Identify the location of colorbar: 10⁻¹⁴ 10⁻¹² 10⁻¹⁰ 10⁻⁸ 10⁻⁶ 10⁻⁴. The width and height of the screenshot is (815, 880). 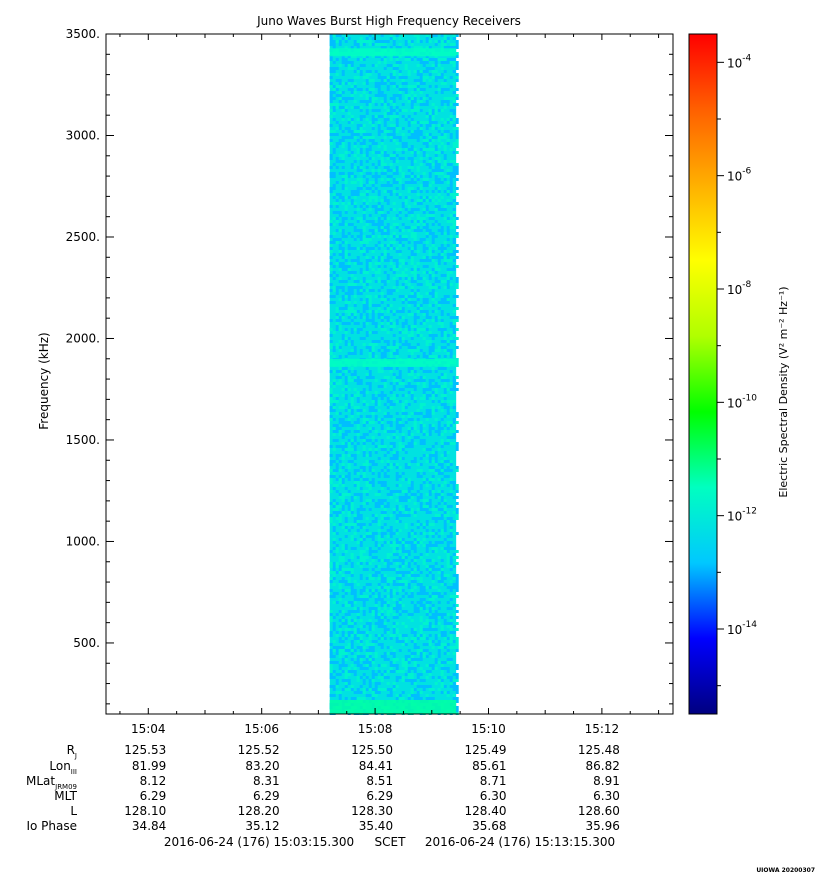
(722, 374).